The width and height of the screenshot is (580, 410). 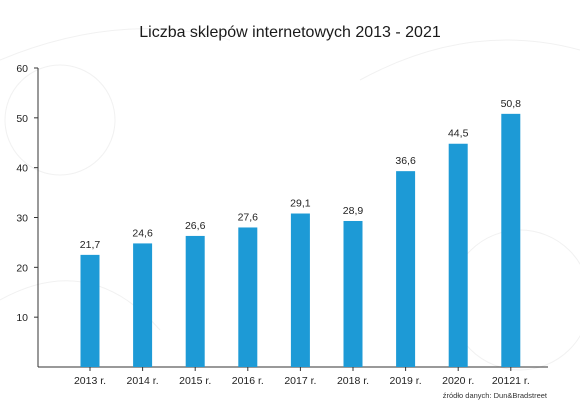 I want to click on data-label: 21,7, so click(x=90, y=245).